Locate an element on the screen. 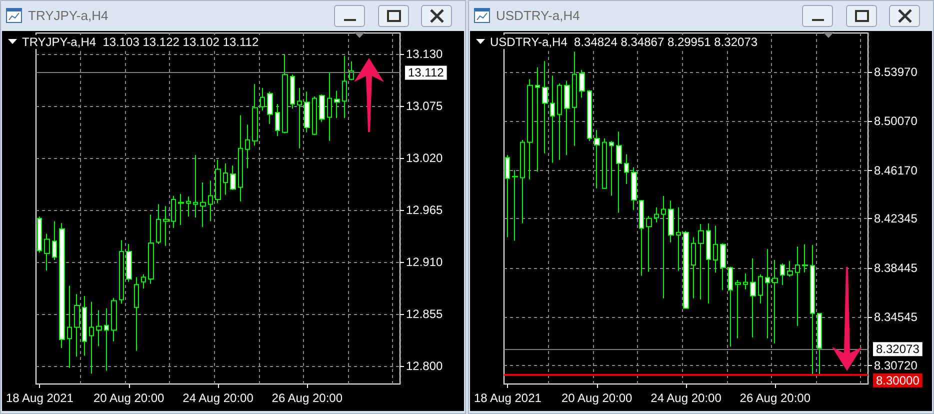  ref-line-label: 8.32073 is located at coordinates (898, 349).